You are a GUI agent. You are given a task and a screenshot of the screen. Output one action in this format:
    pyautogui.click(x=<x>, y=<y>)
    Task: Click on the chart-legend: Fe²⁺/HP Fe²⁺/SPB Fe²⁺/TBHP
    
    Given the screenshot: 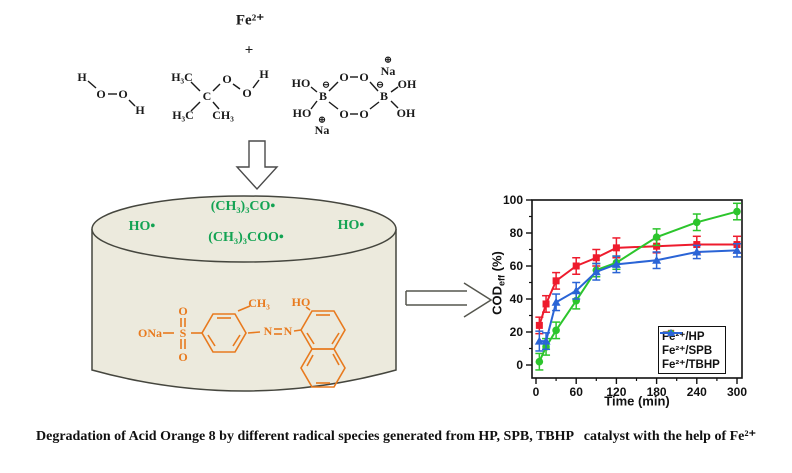 What is the action you would take?
    pyautogui.click(x=692, y=350)
    